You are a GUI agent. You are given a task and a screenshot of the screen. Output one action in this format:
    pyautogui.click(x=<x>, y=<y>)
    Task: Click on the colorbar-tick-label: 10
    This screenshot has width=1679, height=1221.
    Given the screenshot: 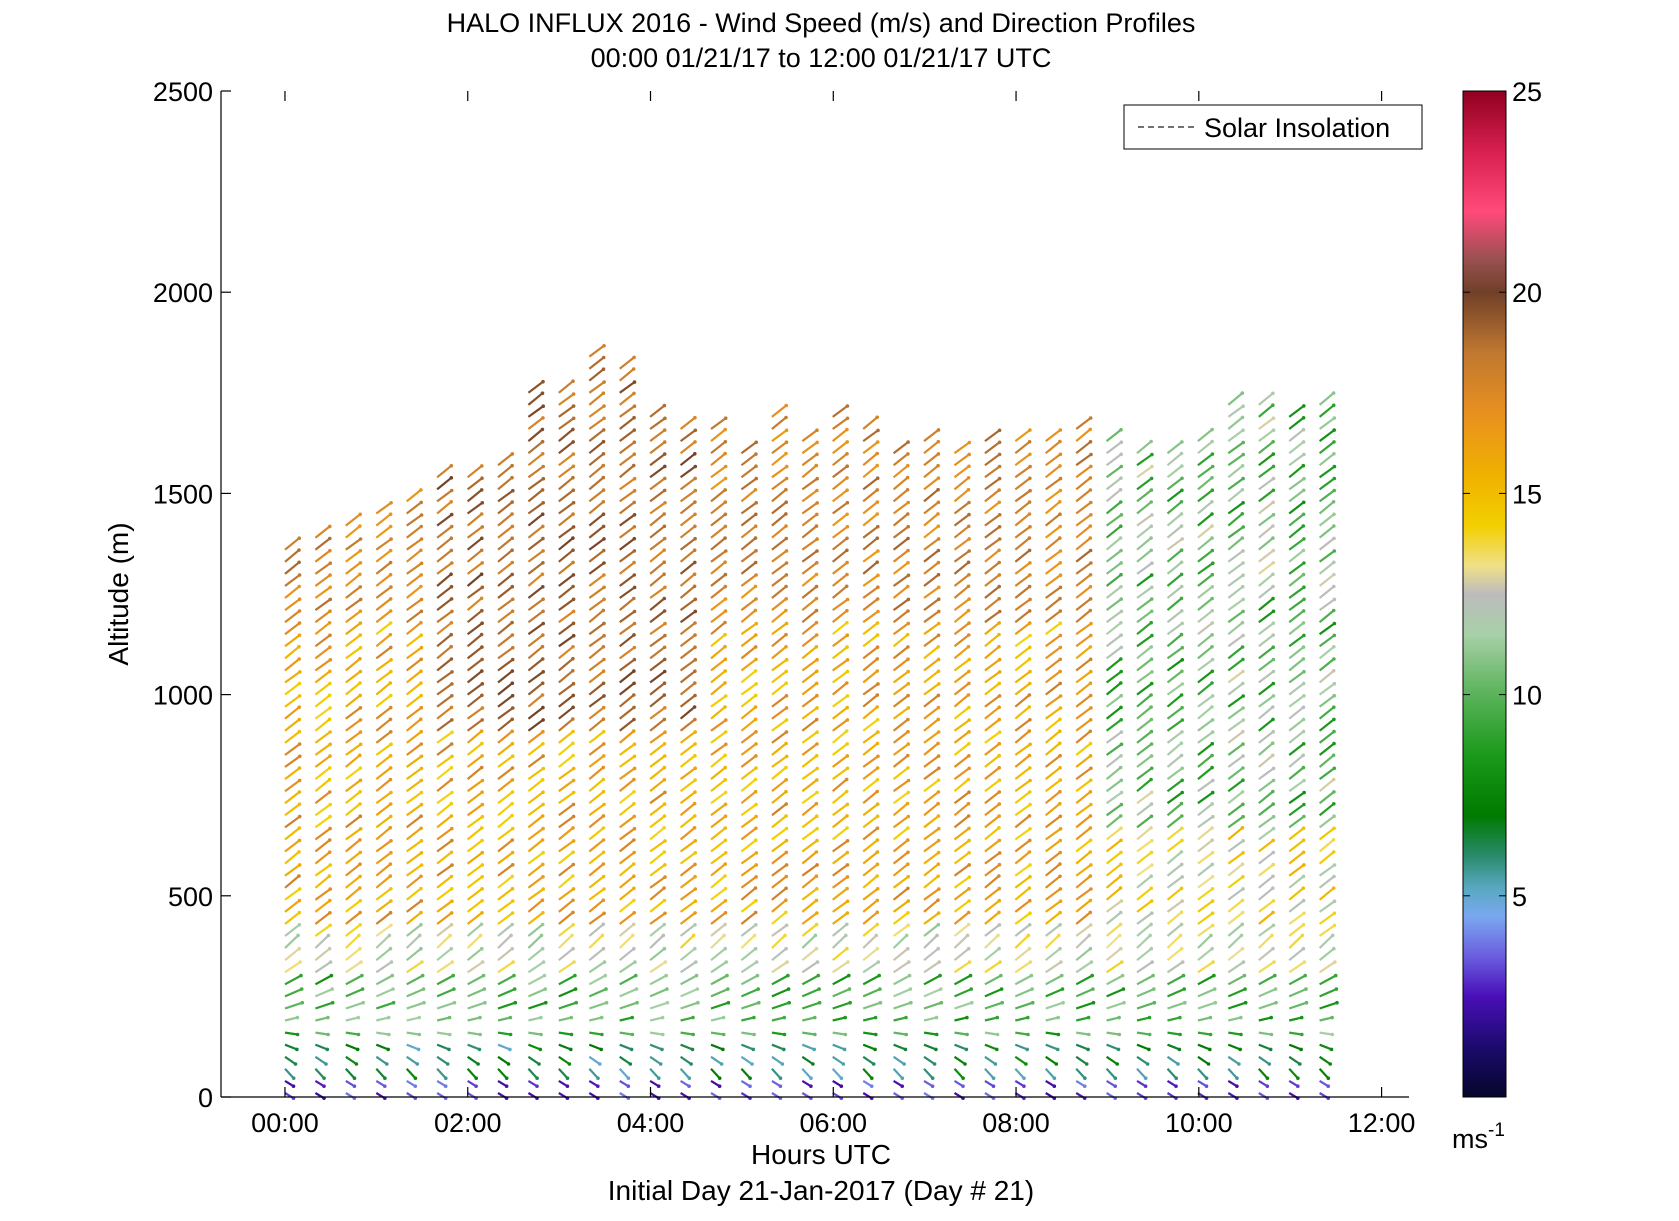 What is the action you would take?
    pyautogui.click(x=1527, y=696)
    